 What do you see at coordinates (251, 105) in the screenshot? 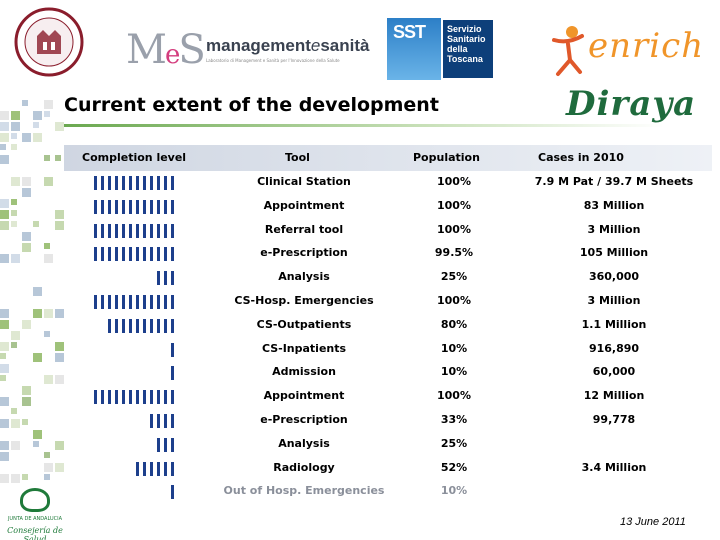
I see `page-title: Current extent of the development` at bounding box center [251, 105].